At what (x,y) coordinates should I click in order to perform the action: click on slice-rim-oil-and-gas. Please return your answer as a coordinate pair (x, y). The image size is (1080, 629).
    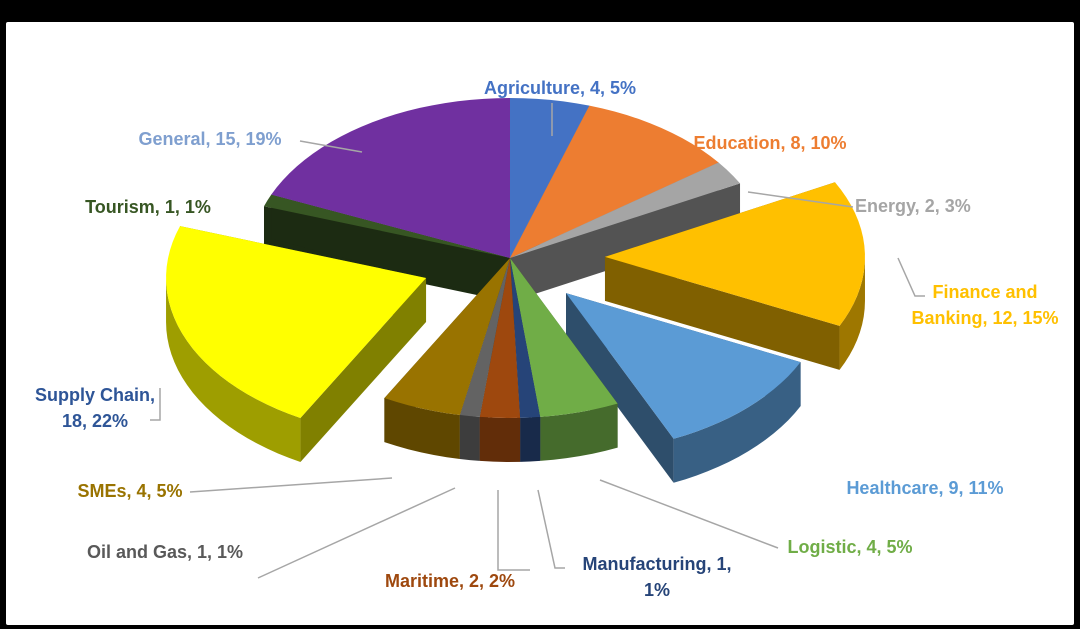
    Looking at the image, I should click on (469, 438).